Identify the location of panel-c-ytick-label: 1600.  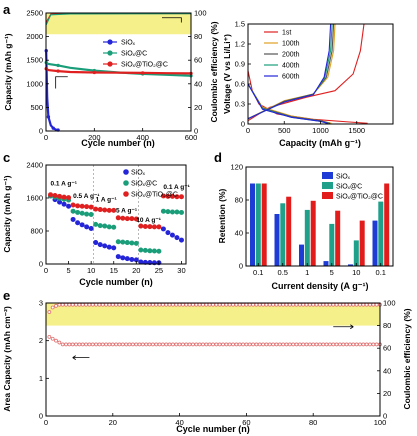
(34, 198).